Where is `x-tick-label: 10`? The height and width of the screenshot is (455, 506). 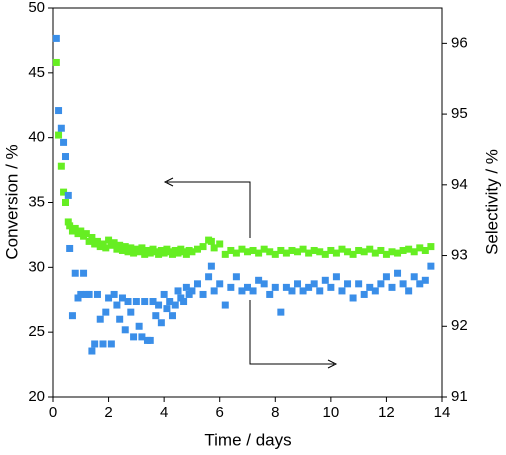 x-tick-label: 10 is located at coordinates (331, 412).